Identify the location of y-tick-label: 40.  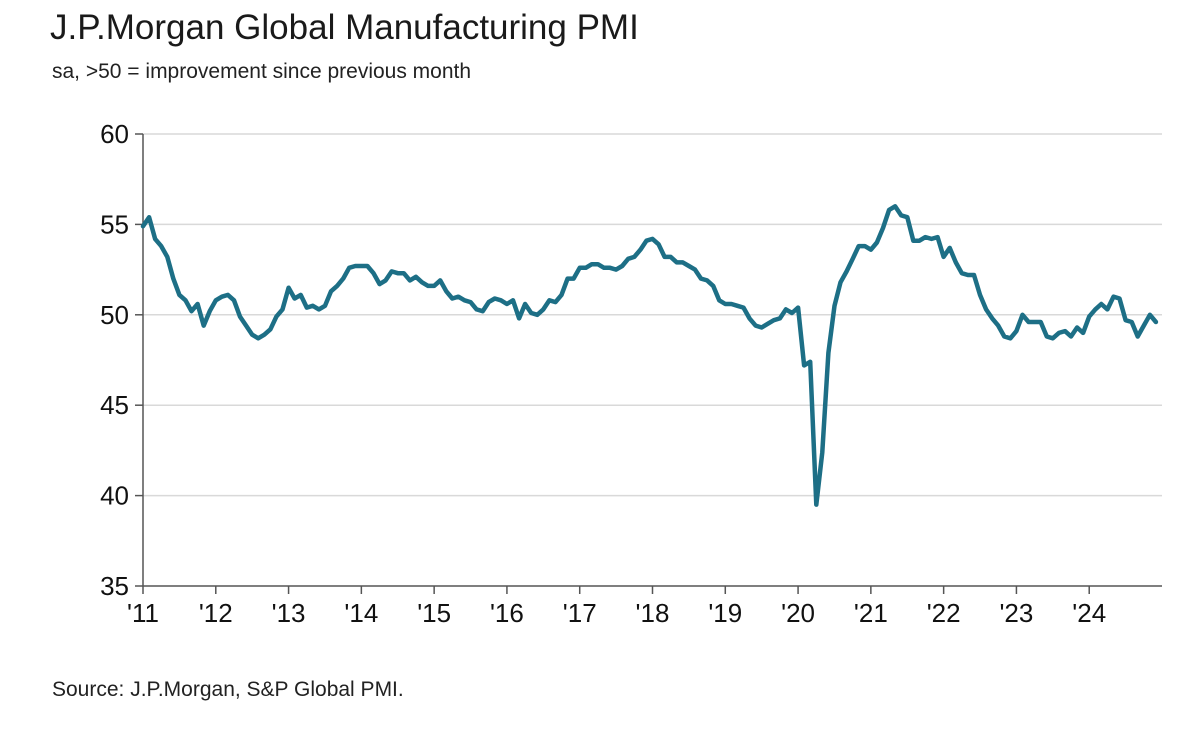
(114, 496).